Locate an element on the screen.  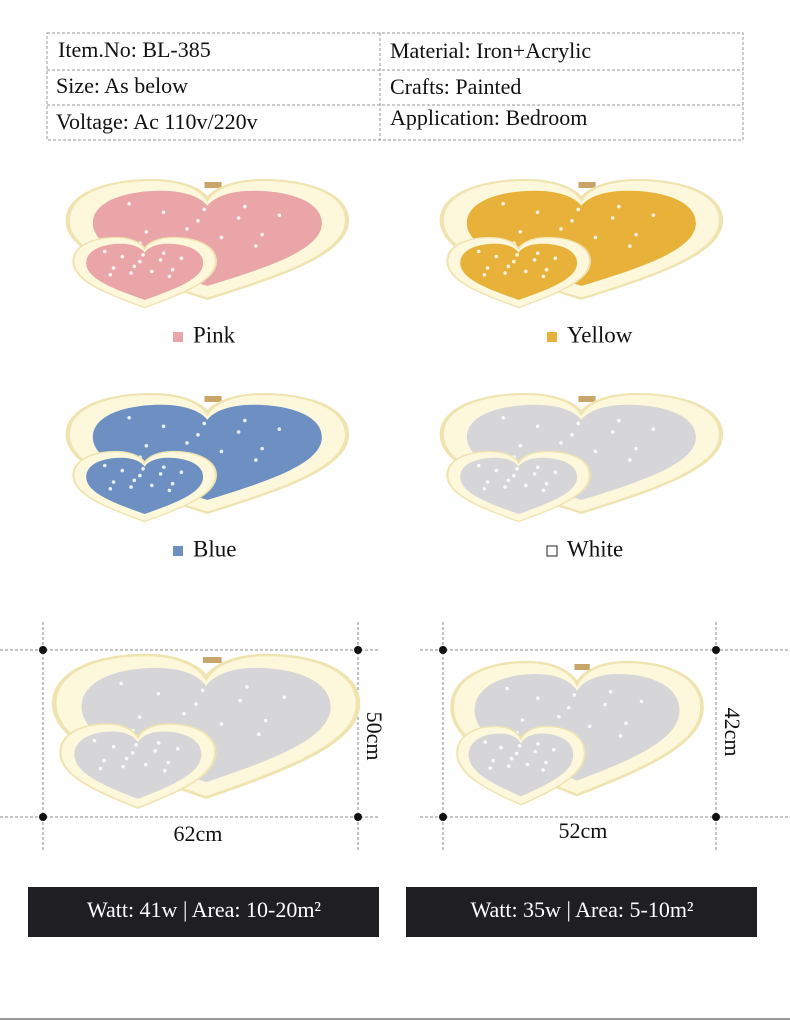
spec-bar is located at coordinates (581, 912).